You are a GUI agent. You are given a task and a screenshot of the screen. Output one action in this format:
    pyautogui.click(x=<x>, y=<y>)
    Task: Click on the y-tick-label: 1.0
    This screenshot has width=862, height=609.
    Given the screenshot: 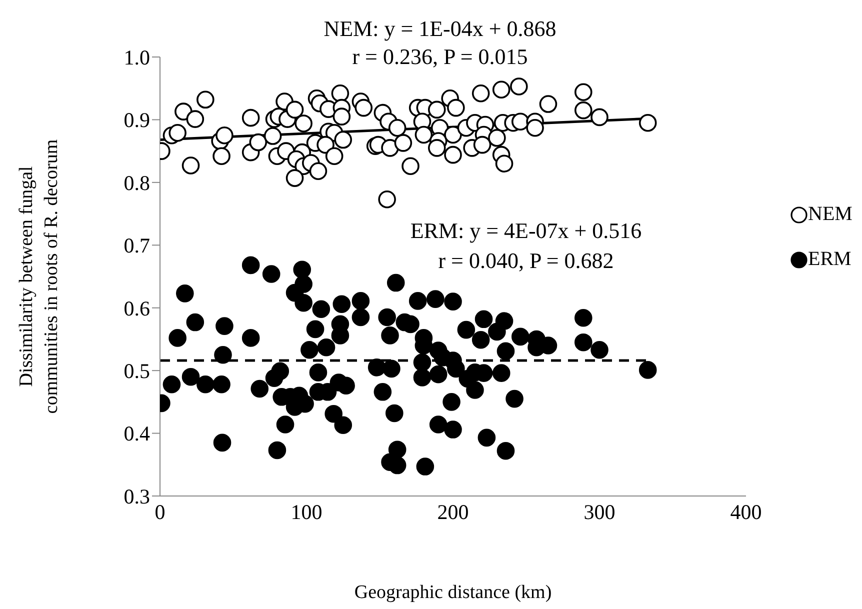 What is the action you would take?
    pyautogui.click(x=137, y=57)
    